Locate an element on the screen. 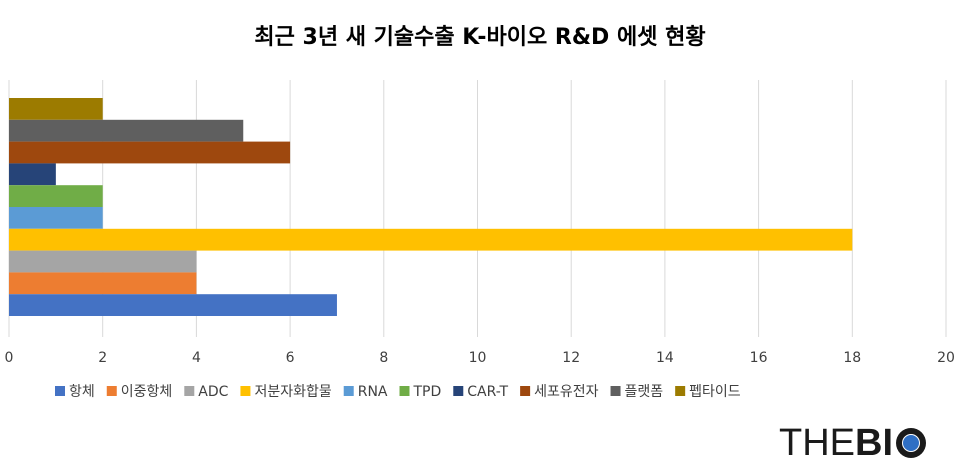 Image resolution: width=960 pixels, height=469 pixels. legend-label: CAR-T is located at coordinates (487, 392).